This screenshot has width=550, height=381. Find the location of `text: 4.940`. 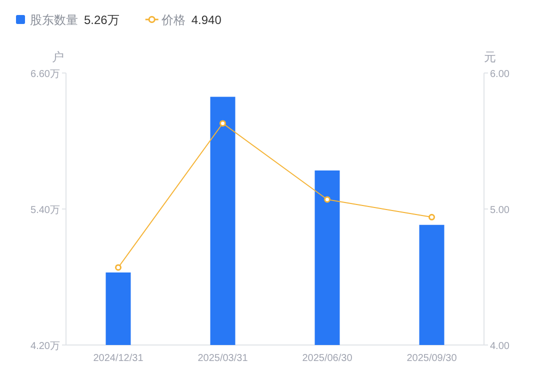

text: 4.940 is located at coordinates (206, 20).